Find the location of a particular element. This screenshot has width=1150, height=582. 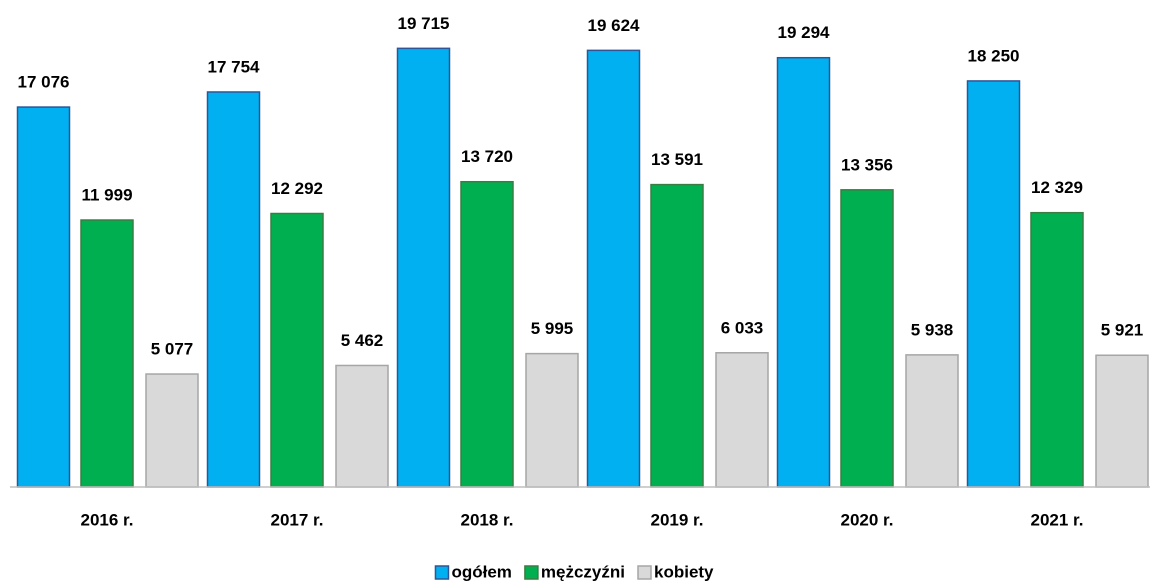

data-label: 12 329 is located at coordinates (1057, 187).